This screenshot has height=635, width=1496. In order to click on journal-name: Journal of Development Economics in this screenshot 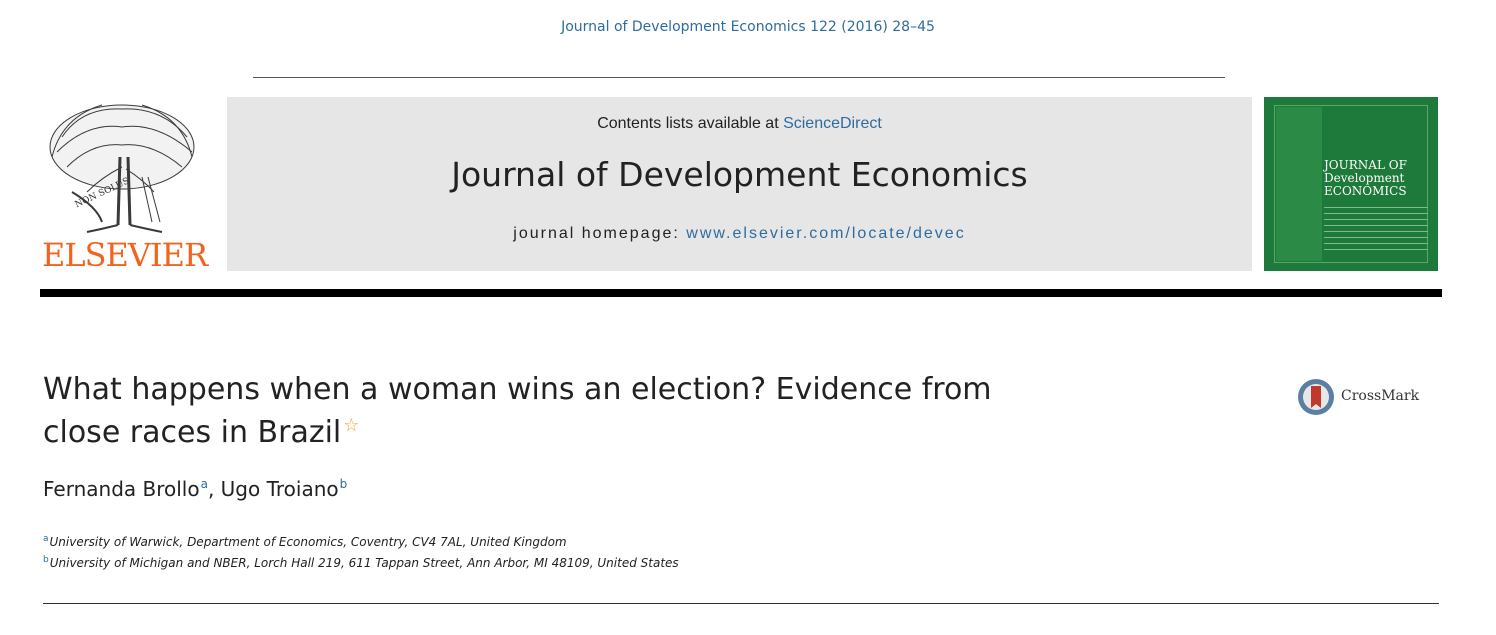, I will do `click(739, 174)`.